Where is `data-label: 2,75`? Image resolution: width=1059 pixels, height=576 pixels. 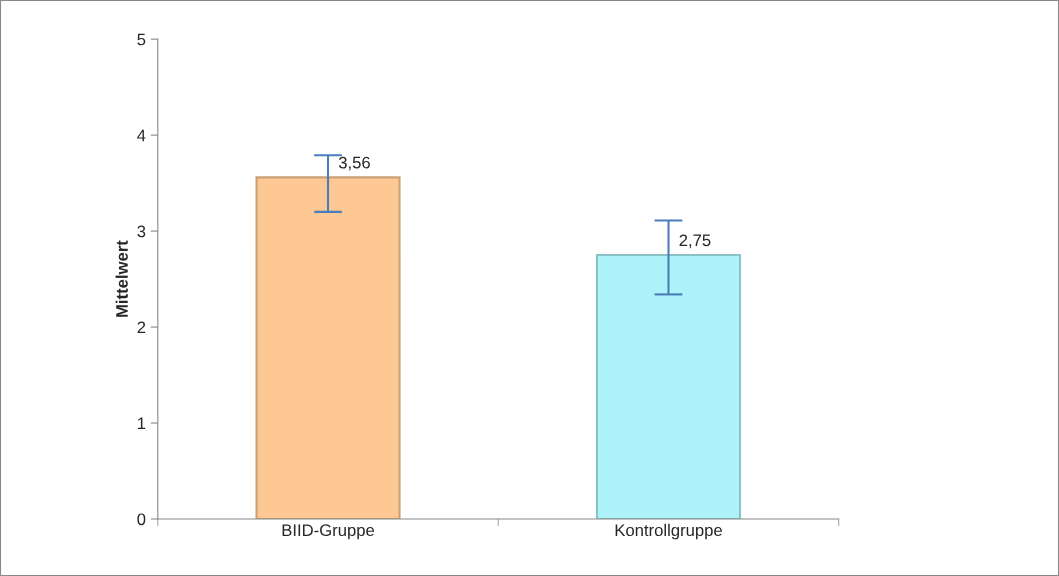 data-label: 2,75 is located at coordinates (695, 241).